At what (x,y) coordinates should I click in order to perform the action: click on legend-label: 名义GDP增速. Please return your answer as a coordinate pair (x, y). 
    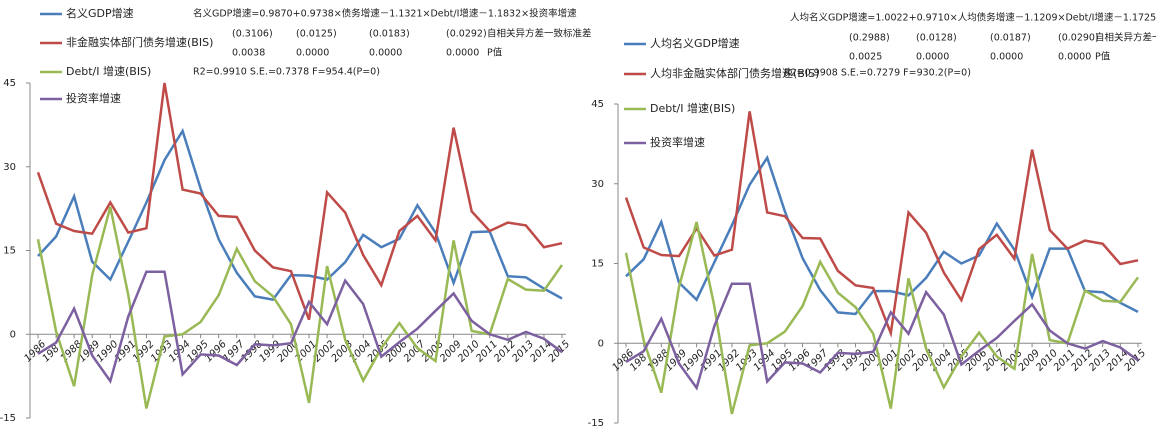
    Looking at the image, I should click on (100, 13).